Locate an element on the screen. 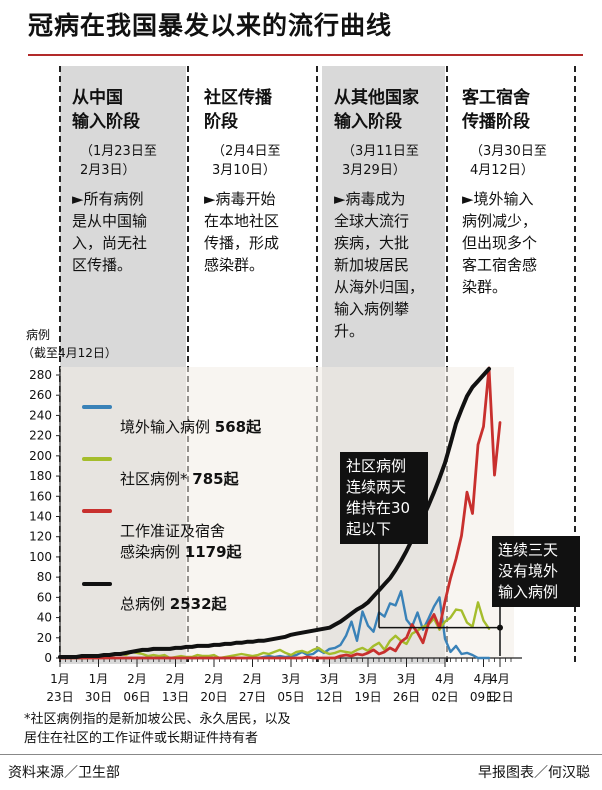  x-tick-date: 27日 is located at coordinates (252, 697).